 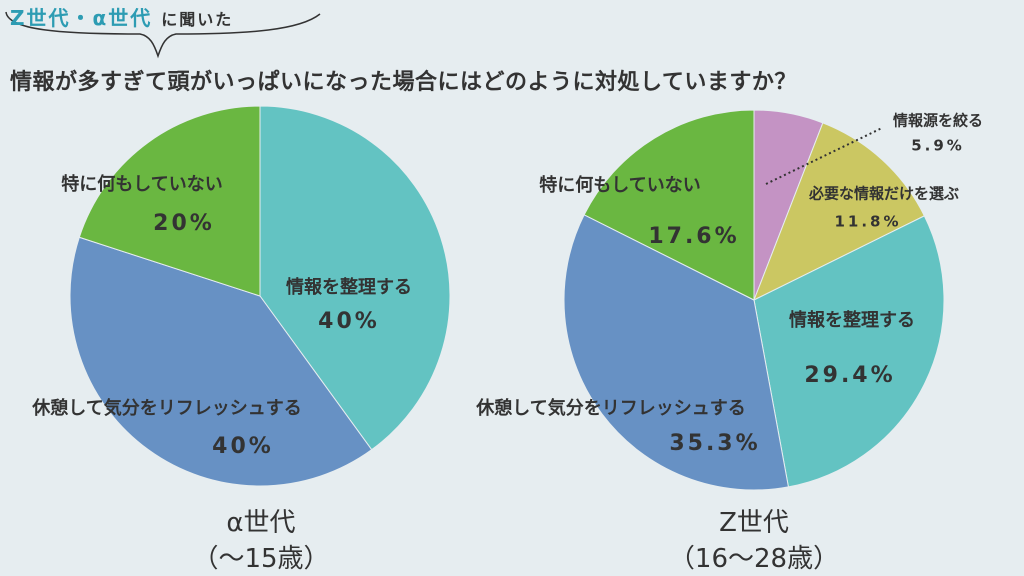 What do you see at coordinates (867, 222) in the screenshot?
I see `chart2-slice-2-value: 11.8%` at bounding box center [867, 222].